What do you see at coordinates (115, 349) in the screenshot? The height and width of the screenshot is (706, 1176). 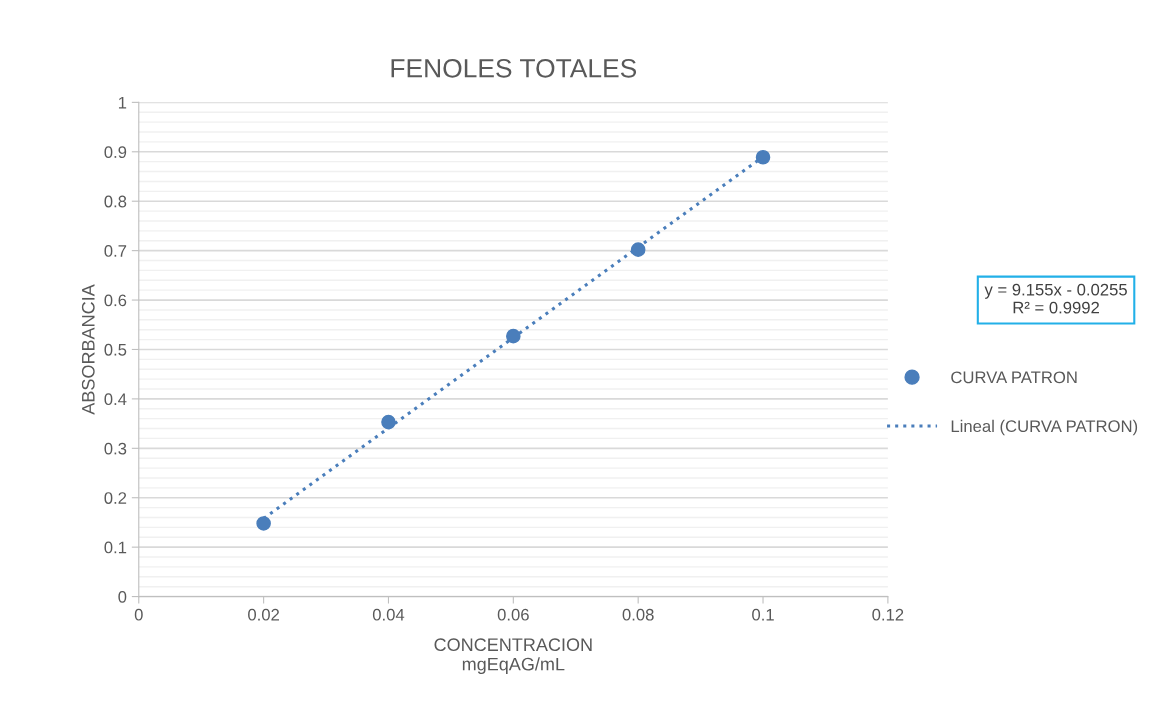 I see `y-tick-label: 0.5` at bounding box center [115, 349].